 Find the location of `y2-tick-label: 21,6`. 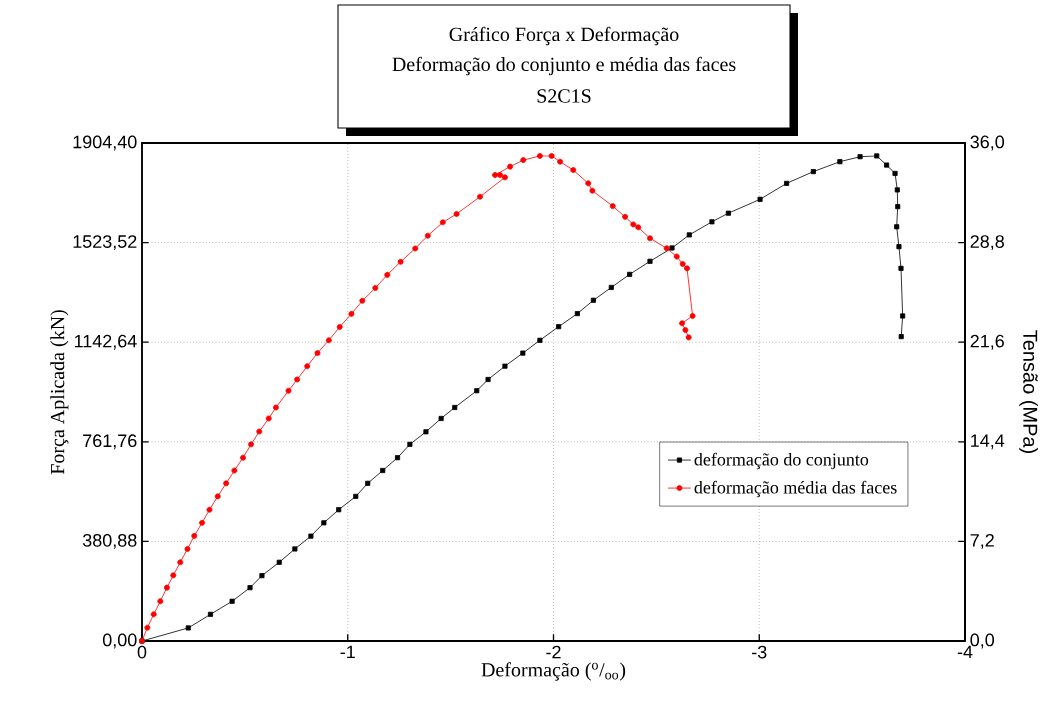

y2-tick-label: 21,6 is located at coordinates (987, 342).